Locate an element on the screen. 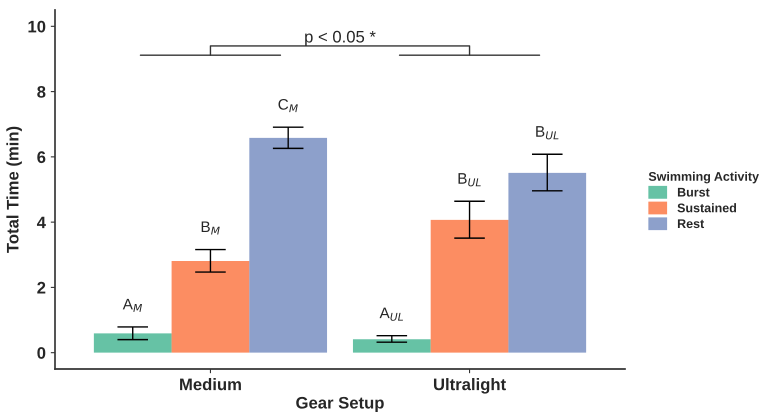  legend-label: Sustained is located at coordinates (706, 207).